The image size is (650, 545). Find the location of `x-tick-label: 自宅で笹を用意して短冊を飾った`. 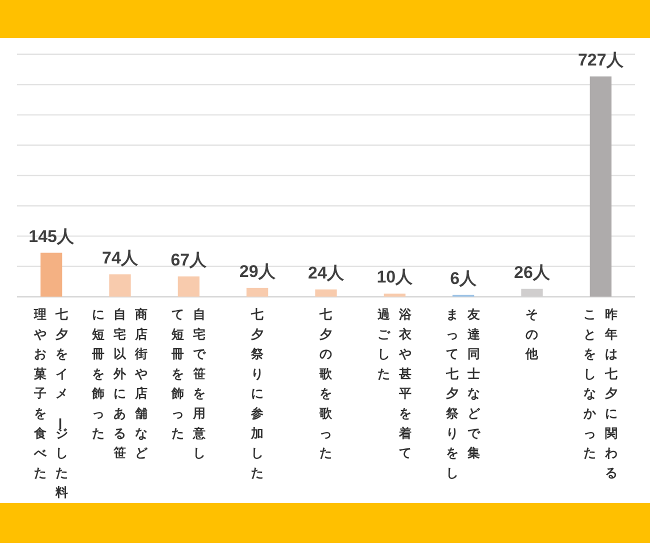

x-tick-label: 自宅で笹を用意して短冊を飾った is located at coordinates (188, 383).